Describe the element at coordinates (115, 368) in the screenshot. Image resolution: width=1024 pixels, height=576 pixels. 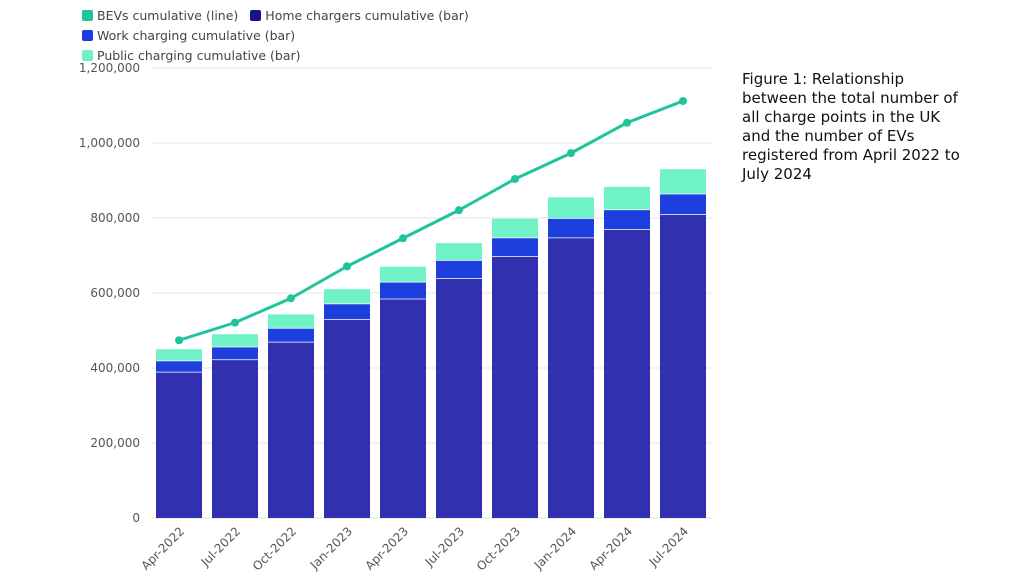
I see `y-tick-label: 400,000` at that location.